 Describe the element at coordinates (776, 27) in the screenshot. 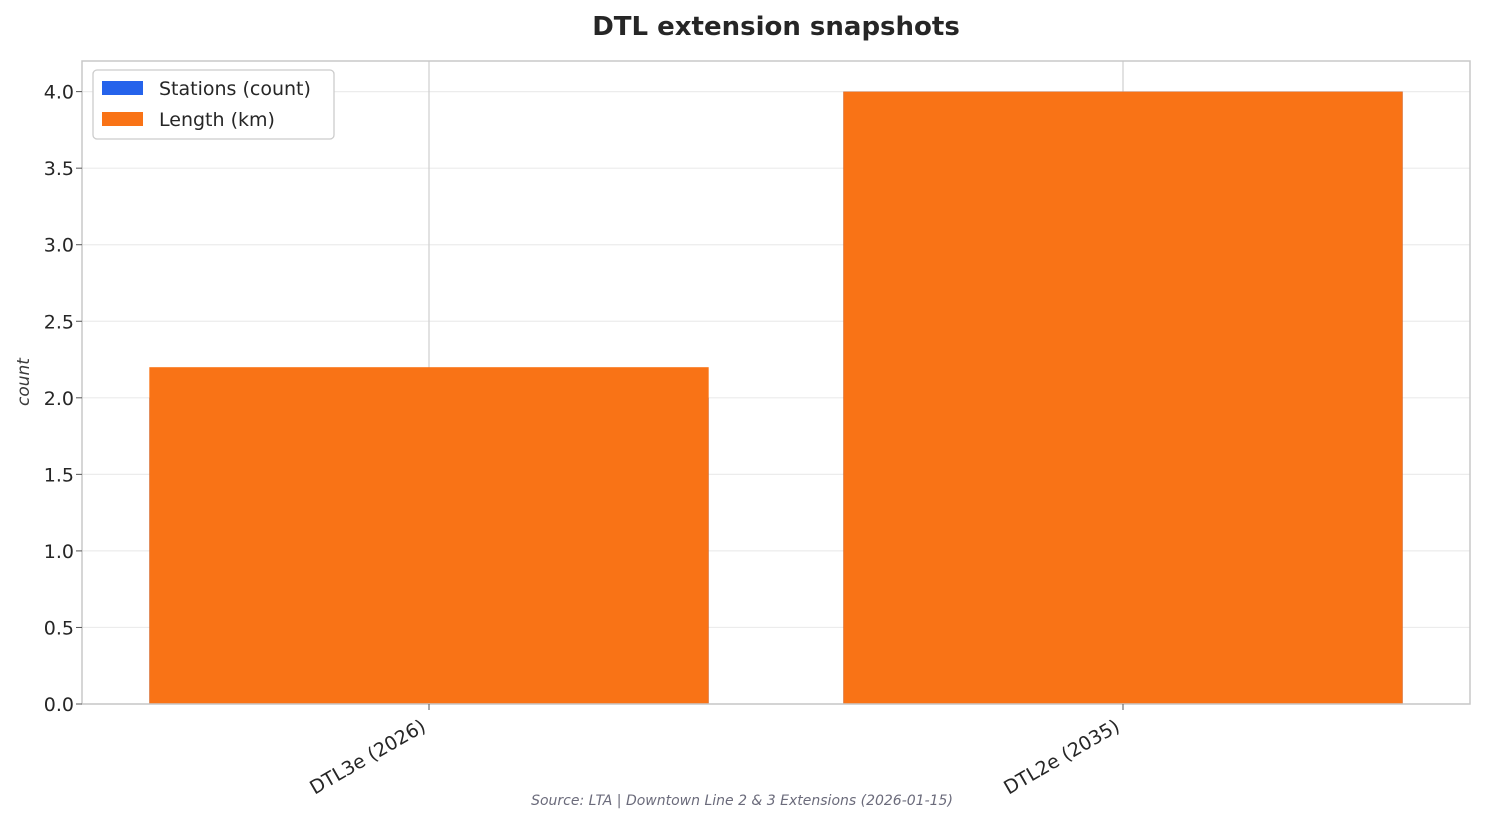

I see `chart-title: DTL extension snapshots` at that location.